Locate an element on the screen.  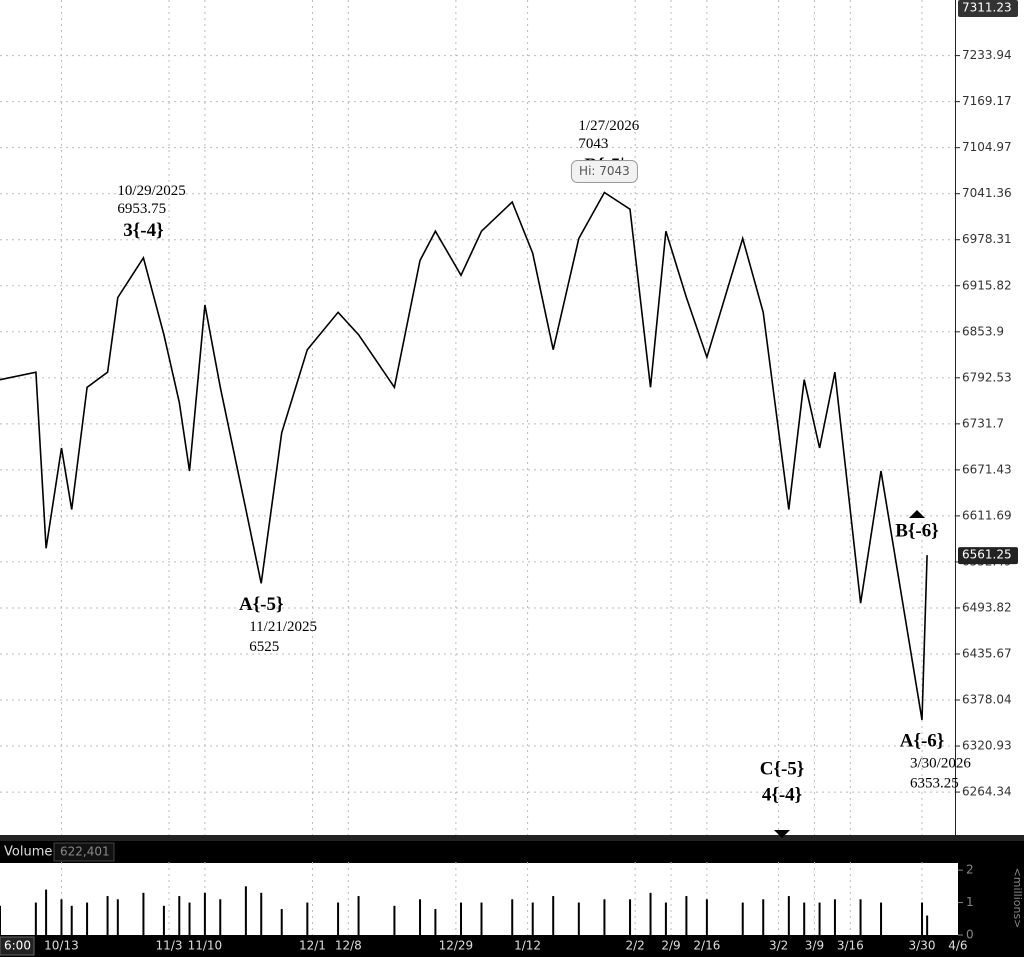
x-tick-label: 2/16 is located at coordinates (706, 946).